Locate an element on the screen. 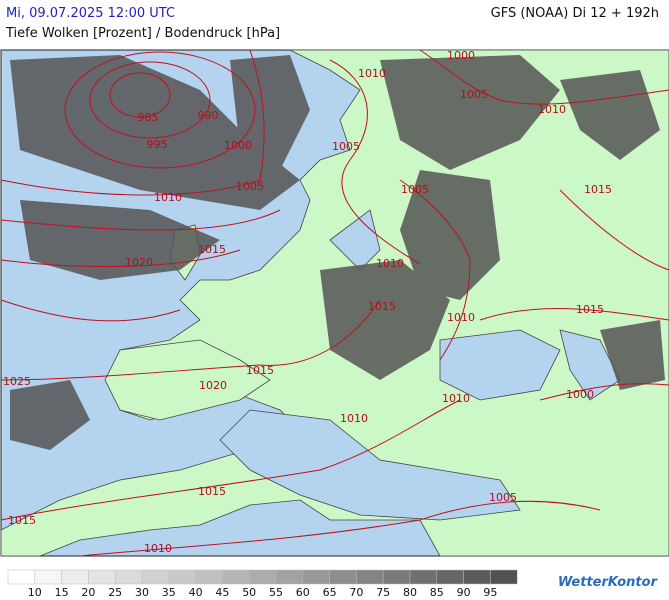 The width and height of the screenshot is (669, 600). isobar-label: 985 is located at coordinates (148, 117).